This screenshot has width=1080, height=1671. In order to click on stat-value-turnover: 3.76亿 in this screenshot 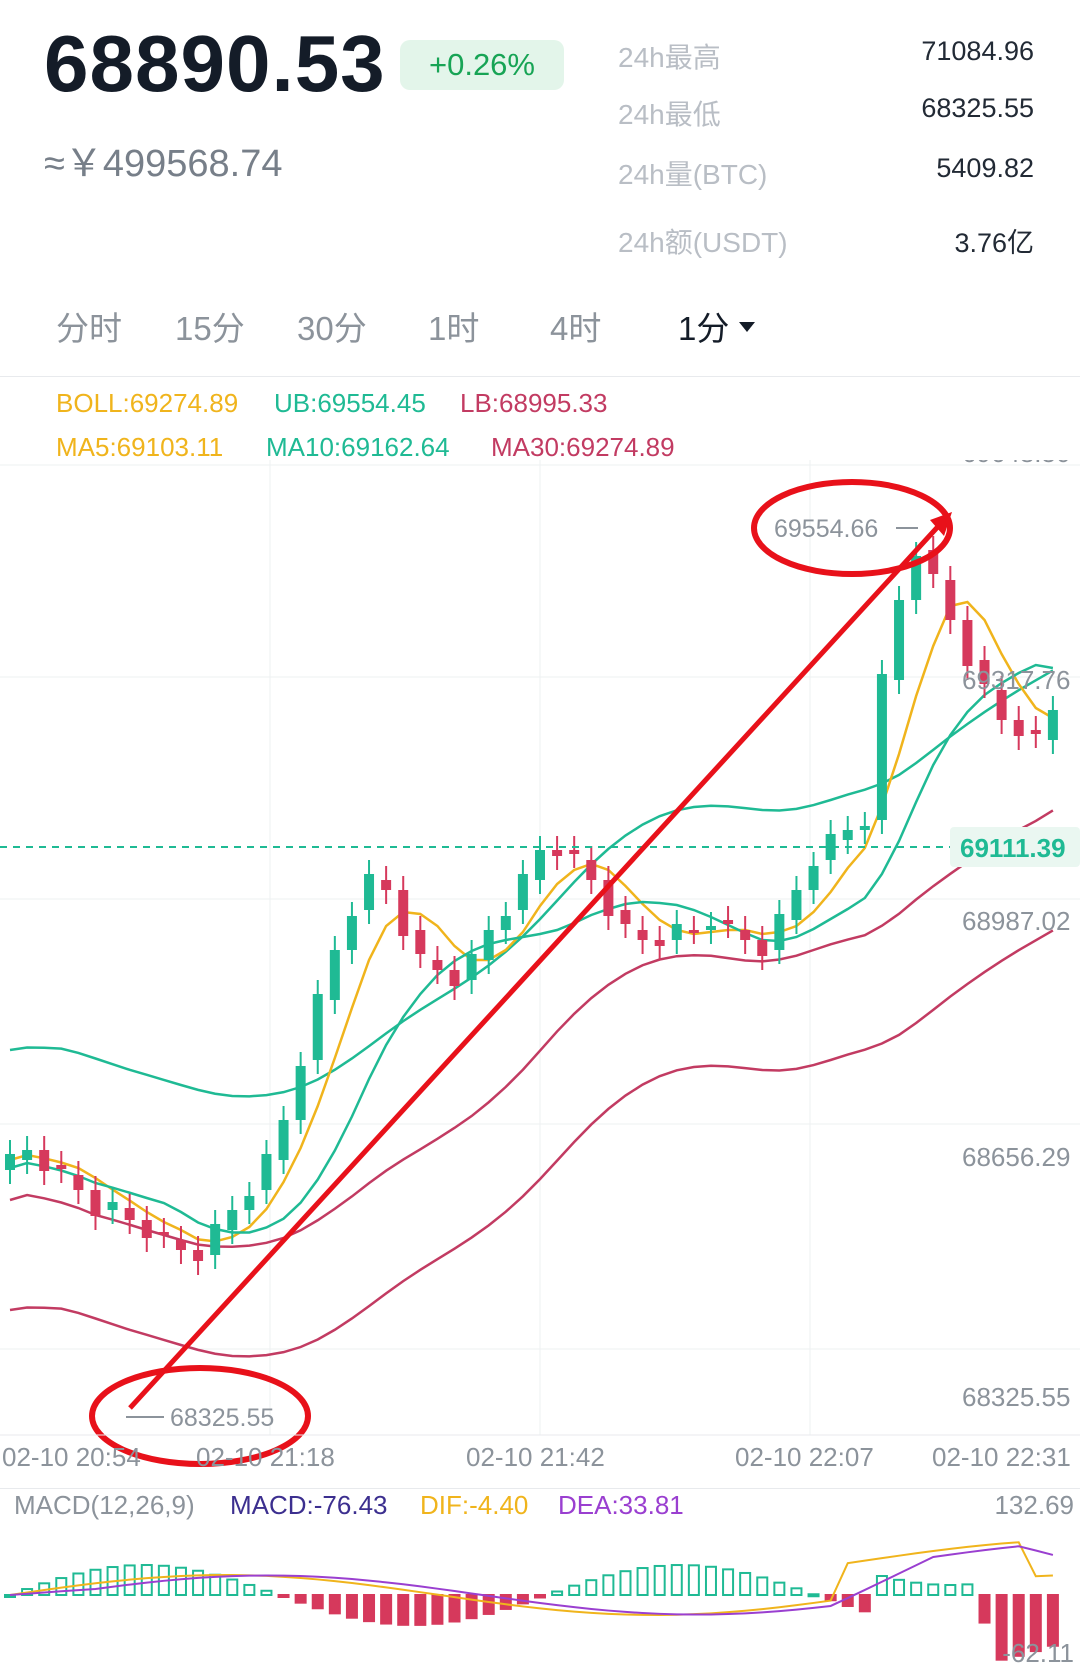, I will do `click(994, 243)`.